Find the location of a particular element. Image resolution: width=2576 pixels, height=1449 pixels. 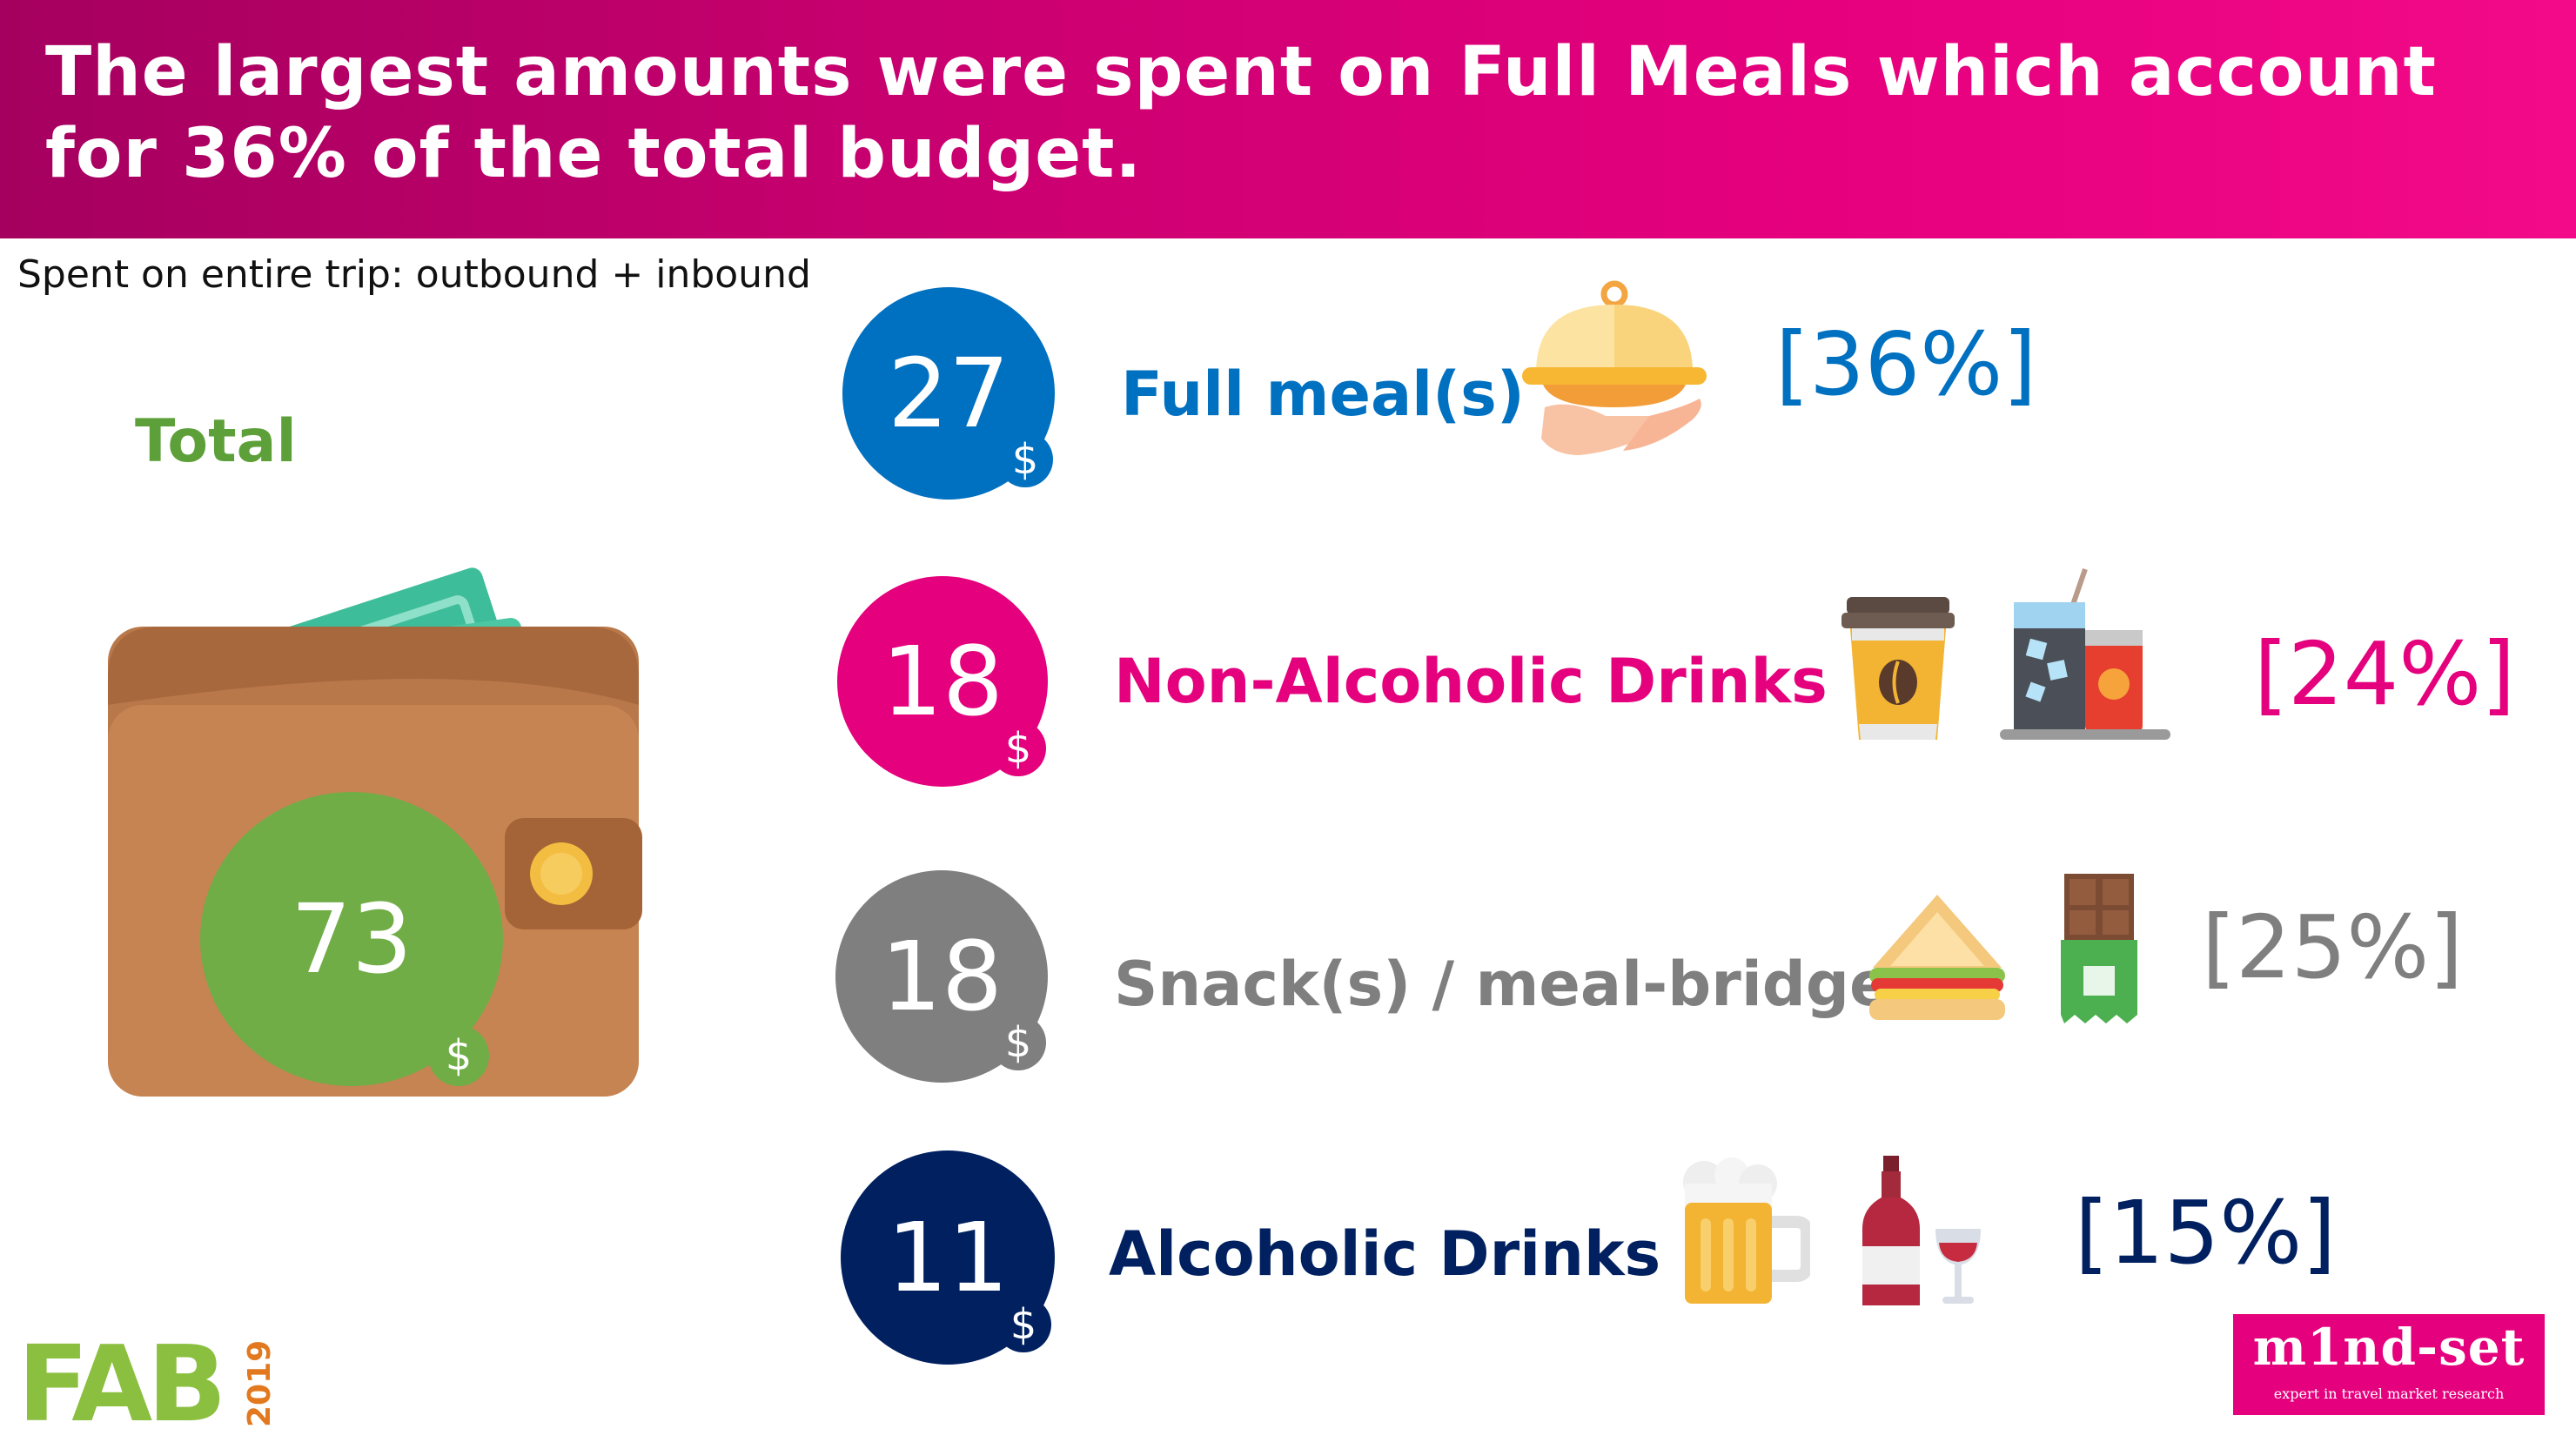

snacks-currency-badge: $ is located at coordinates (1018, 1042).